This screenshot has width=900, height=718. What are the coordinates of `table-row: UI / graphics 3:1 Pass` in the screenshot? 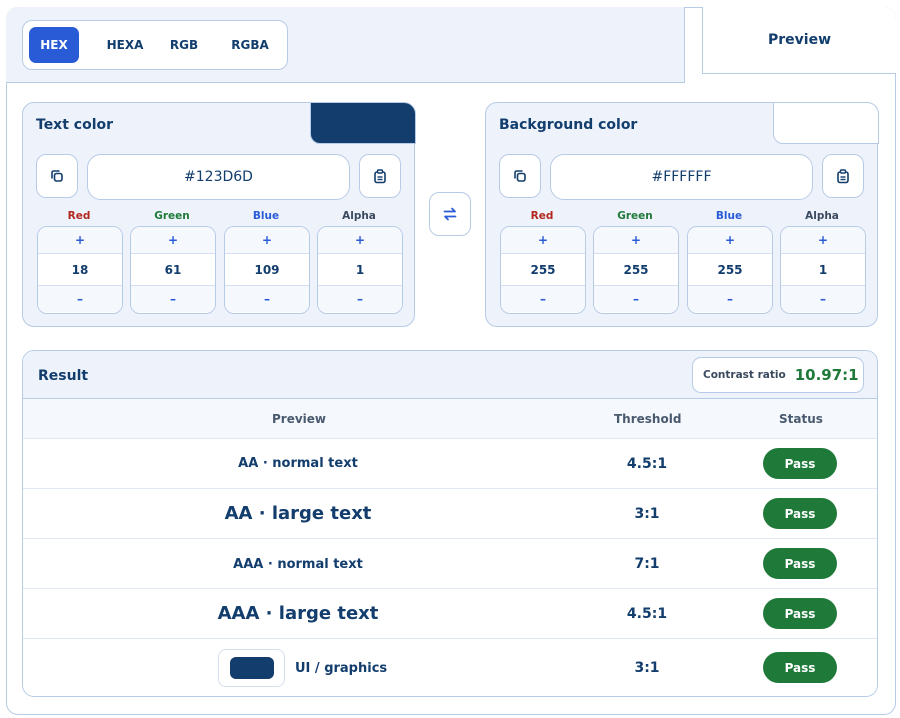 It's located at (450, 667).